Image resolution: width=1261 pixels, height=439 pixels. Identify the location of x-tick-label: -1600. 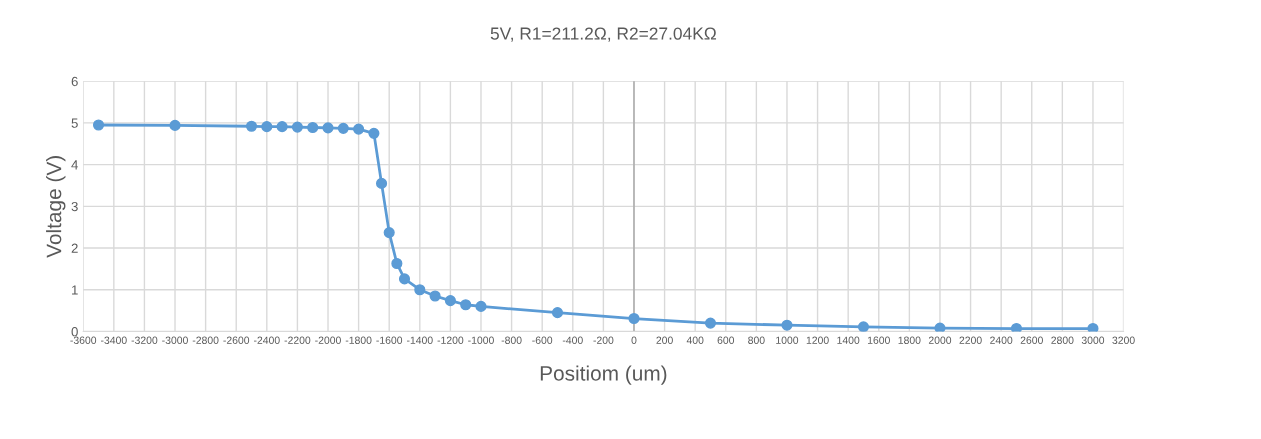
(389, 340).